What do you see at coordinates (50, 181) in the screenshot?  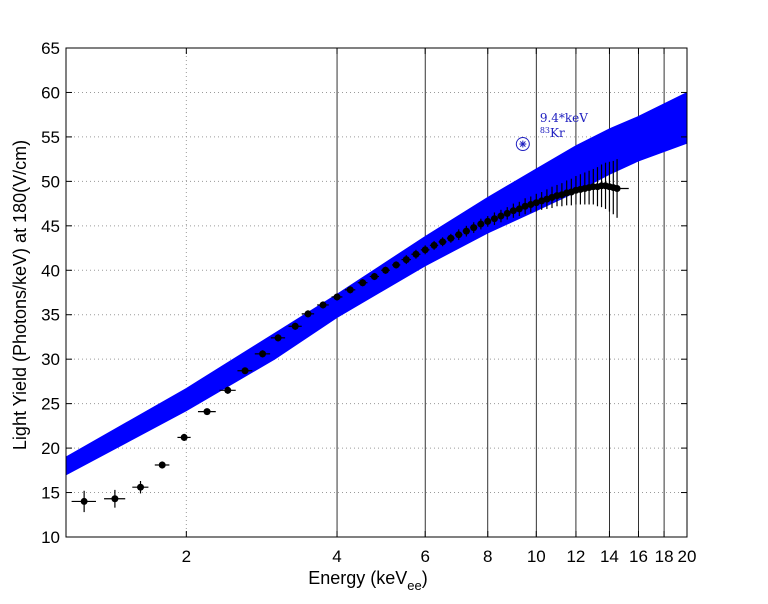 I see `y-tick-label: 50` at bounding box center [50, 181].